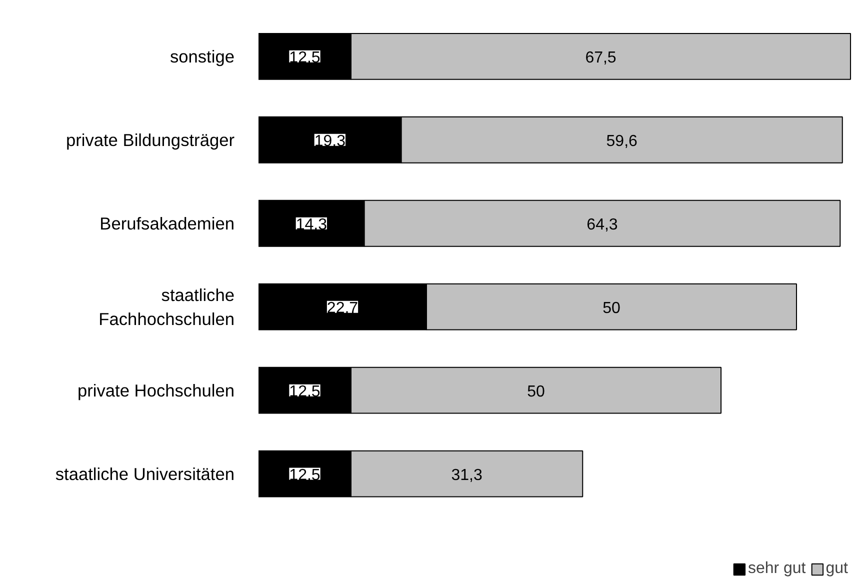 The image size is (856, 586). Describe the element at coordinates (202, 56) in the screenshot. I see `y-tick-label: sonstige` at that location.